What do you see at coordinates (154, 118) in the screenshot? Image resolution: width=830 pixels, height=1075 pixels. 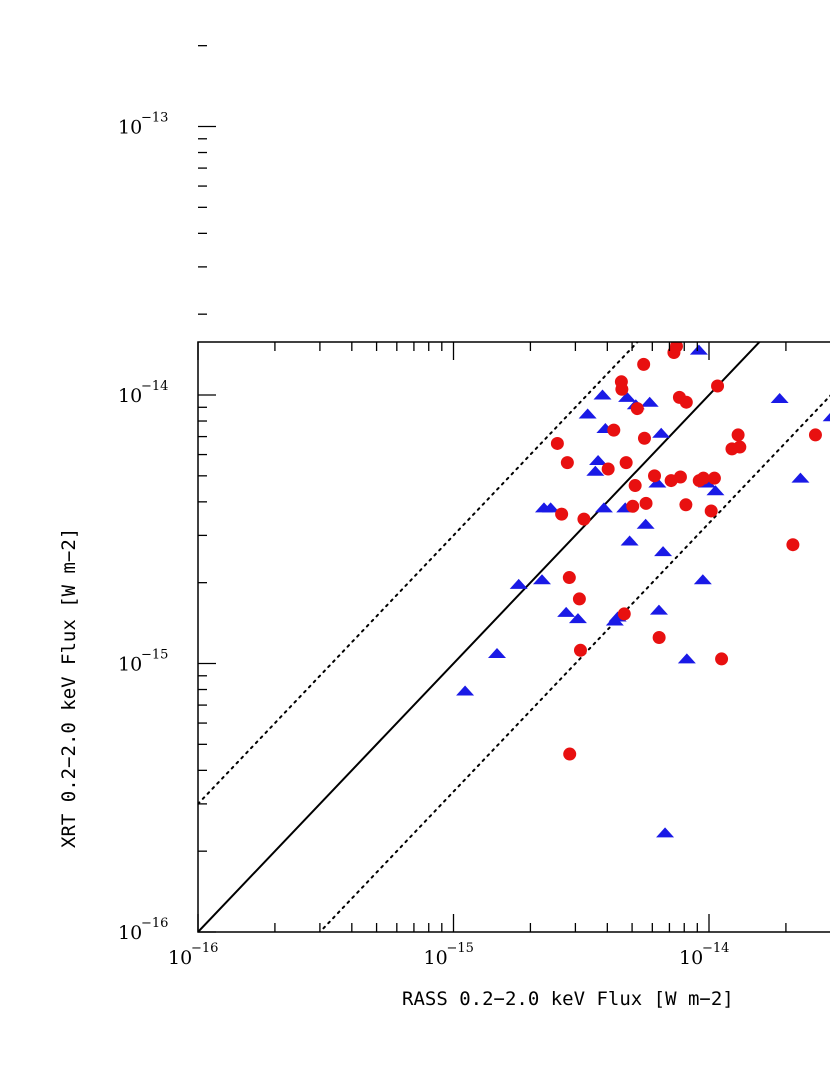 I see `y-tick-exponent: −13` at bounding box center [154, 118].